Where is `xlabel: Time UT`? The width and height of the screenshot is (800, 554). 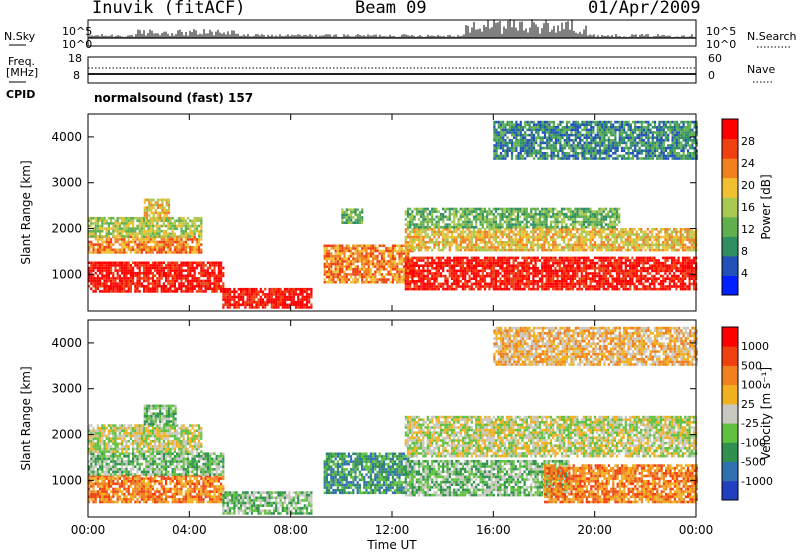
xlabel: Time UT is located at coordinates (391, 545).